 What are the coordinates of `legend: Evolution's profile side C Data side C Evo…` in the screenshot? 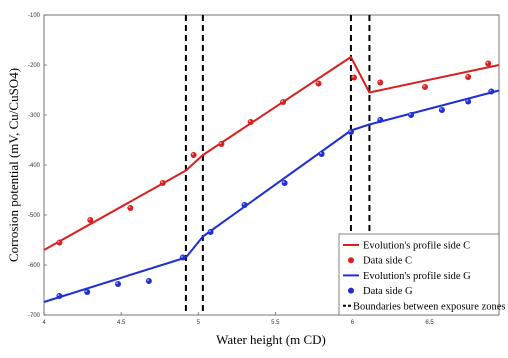 It's located at (422, 274).